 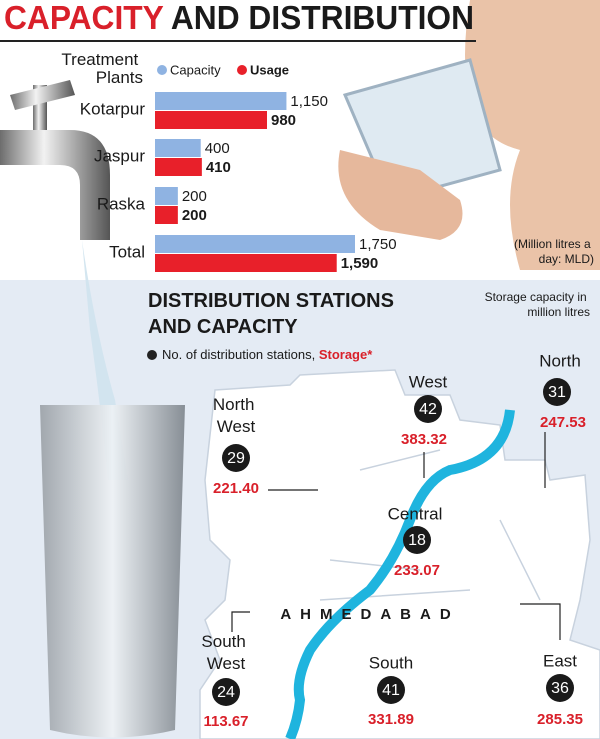 What do you see at coordinates (55, 185) in the screenshot?
I see `faucet` at bounding box center [55, 185].